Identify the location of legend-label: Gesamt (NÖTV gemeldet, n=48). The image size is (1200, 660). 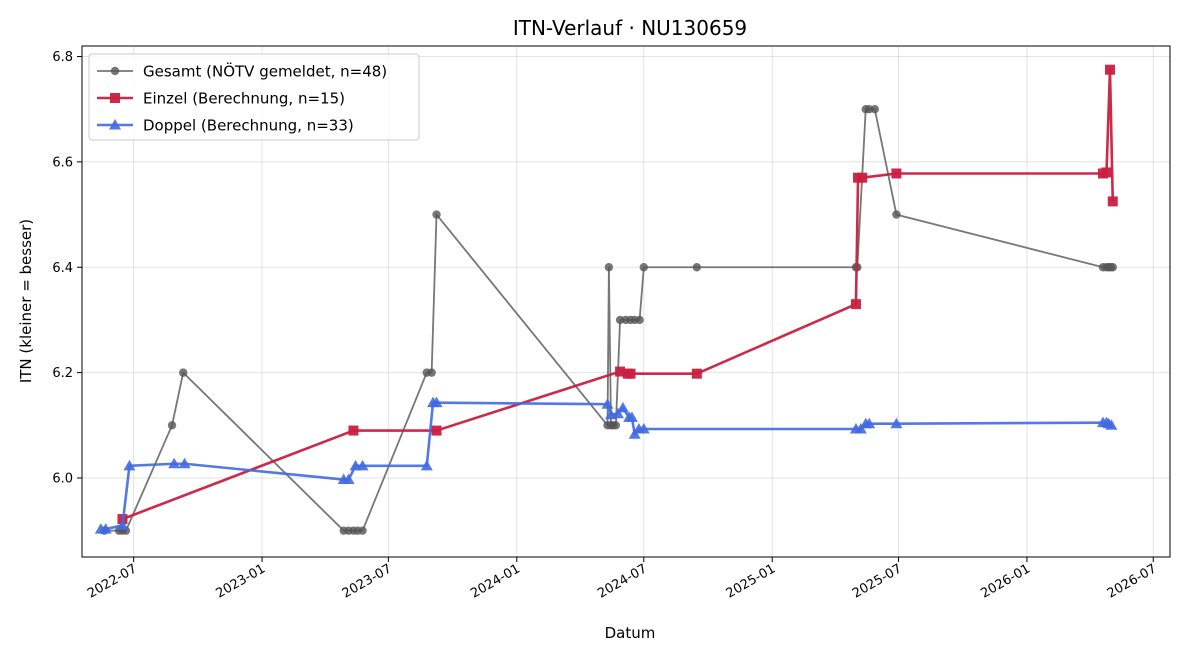
(265, 71).